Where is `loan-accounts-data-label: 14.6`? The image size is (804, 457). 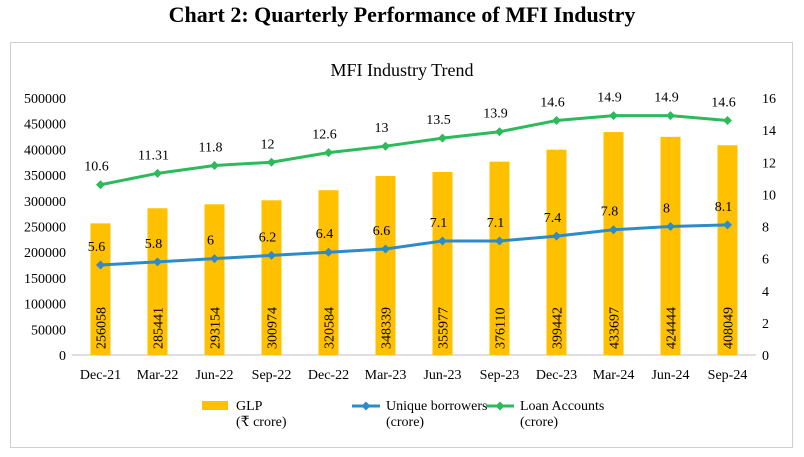
loan-accounts-data-label: 14.6 is located at coordinates (552, 102).